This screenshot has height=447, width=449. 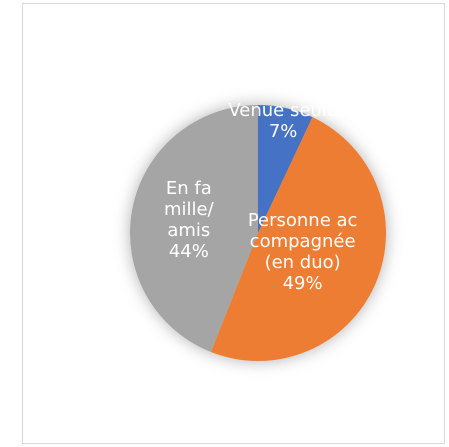 I want to click on slice-label: Personne accompagnée (en duo) 49%, so click(x=303, y=252).